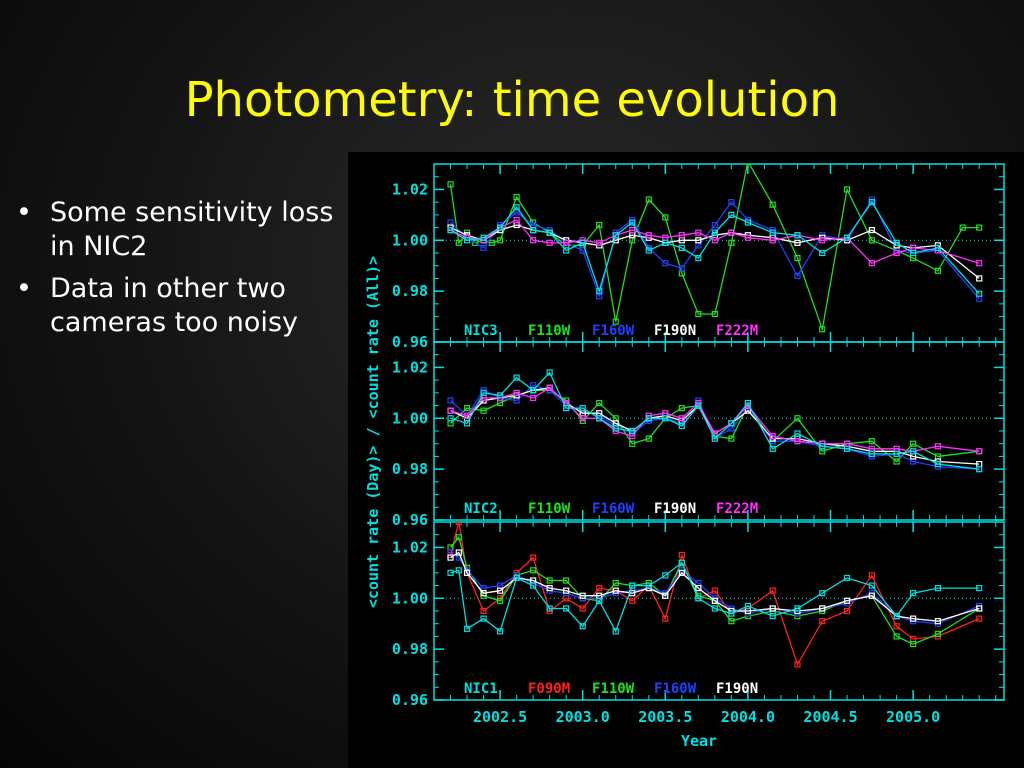 This screenshot has height=768, width=1024. I want to click on y-tick-label: 0.96, so click(410, 520).